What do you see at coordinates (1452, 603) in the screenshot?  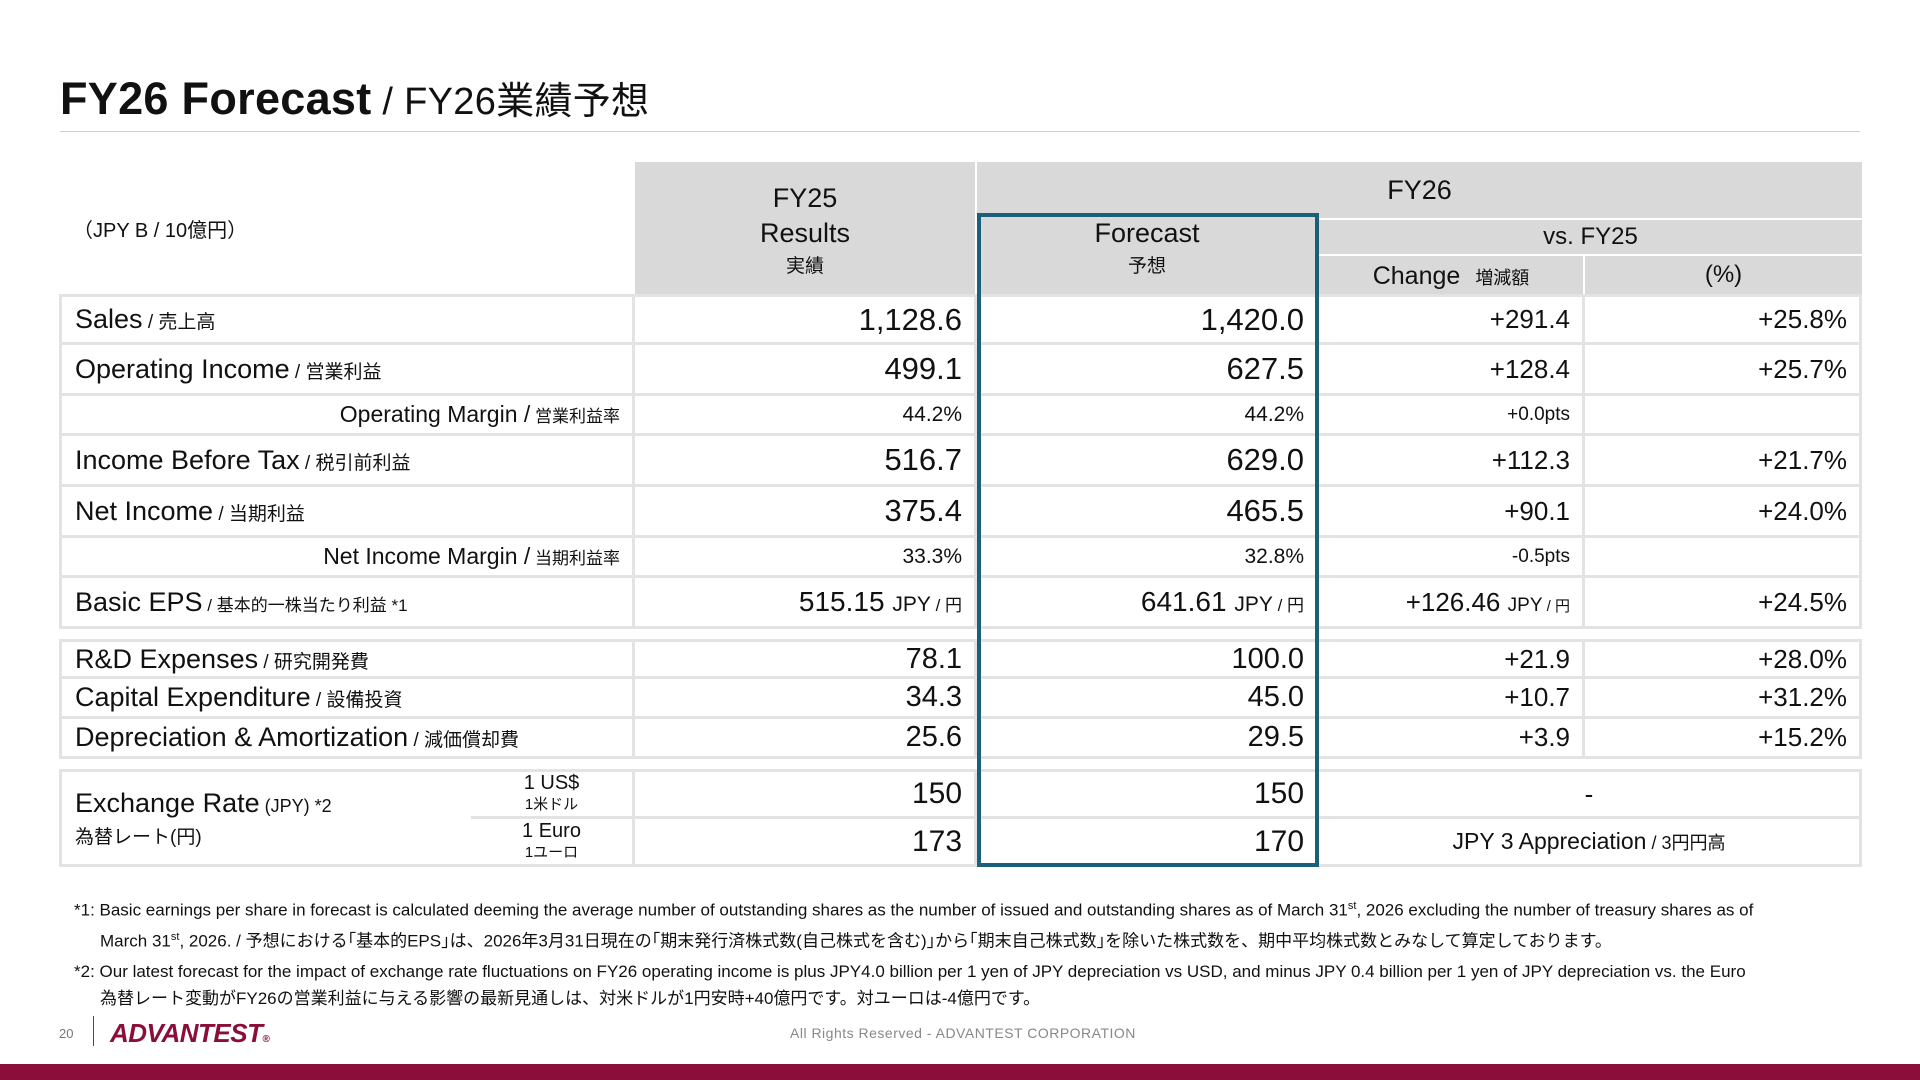 I see `cell-change: +126.46 JPY / 円` at bounding box center [1452, 603].